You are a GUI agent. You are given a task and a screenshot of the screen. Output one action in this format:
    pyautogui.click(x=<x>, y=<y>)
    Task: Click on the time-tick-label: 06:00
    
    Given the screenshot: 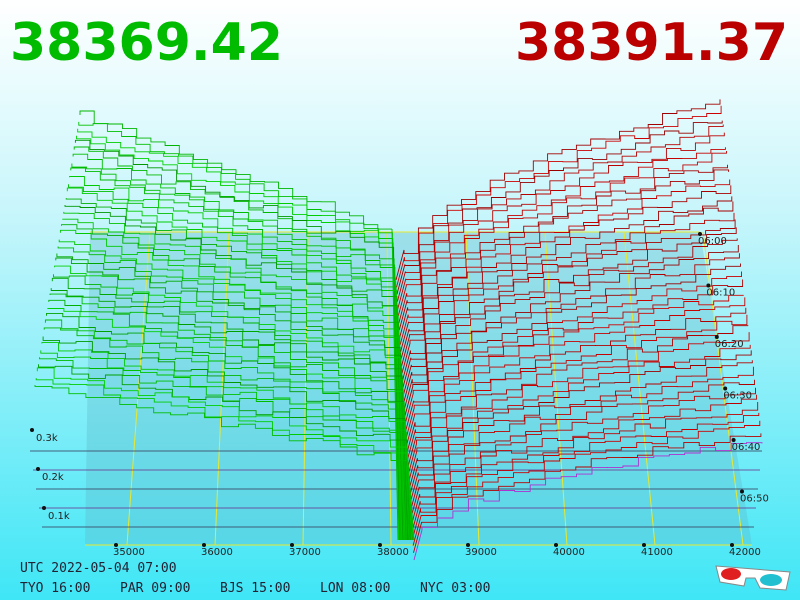 What is the action you would take?
    pyautogui.click(x=712, y=241)
    